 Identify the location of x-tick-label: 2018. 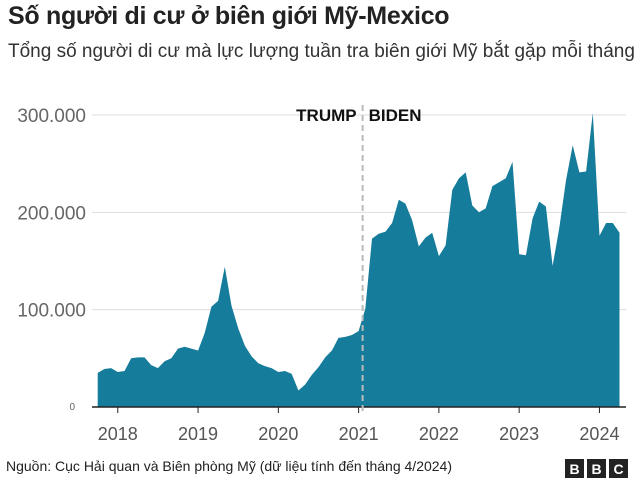
(118, 434).